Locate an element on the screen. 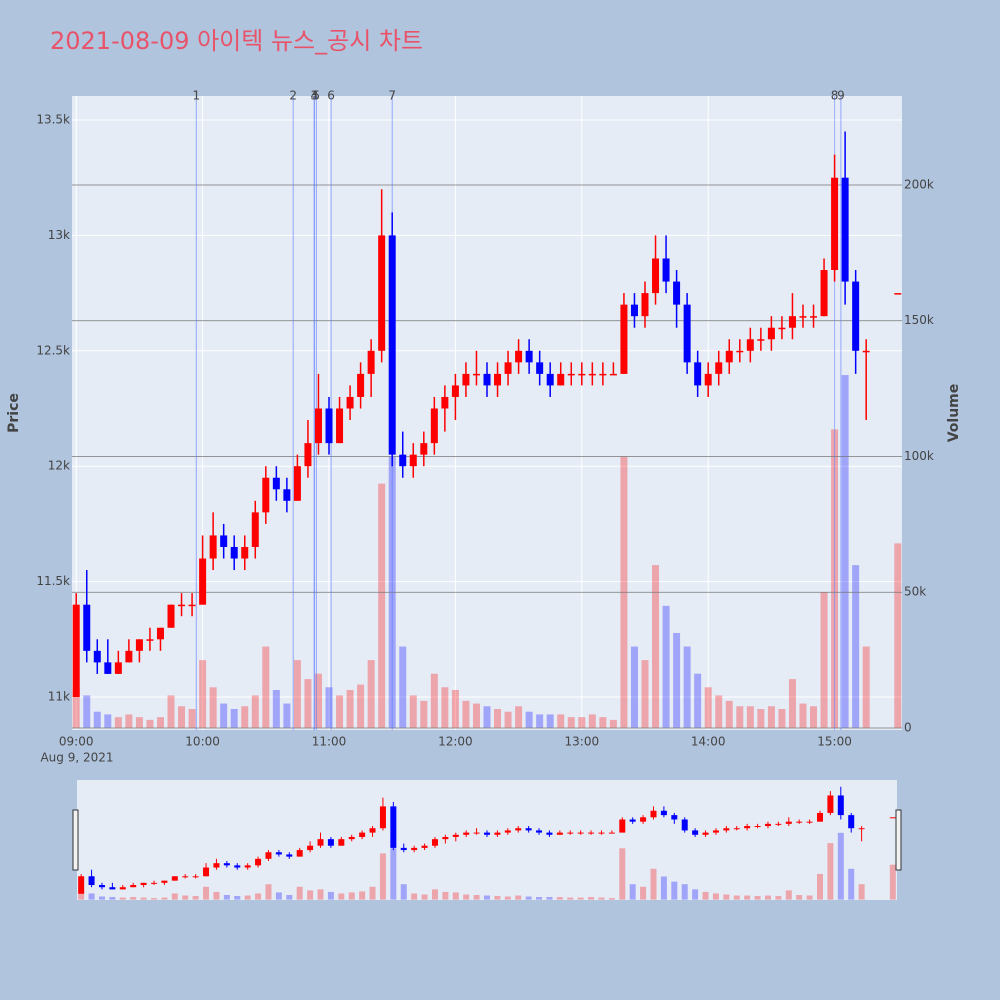  x-tick-label: 10:00 is located at coordinates (202, 742).